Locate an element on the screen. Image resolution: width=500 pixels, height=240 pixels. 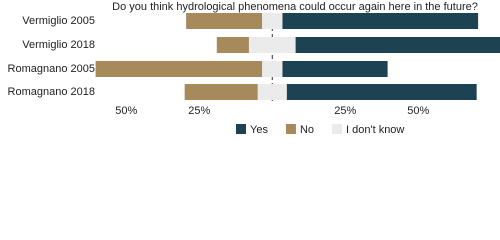
legend-label: I don't know is located at coordinates (375, 130).